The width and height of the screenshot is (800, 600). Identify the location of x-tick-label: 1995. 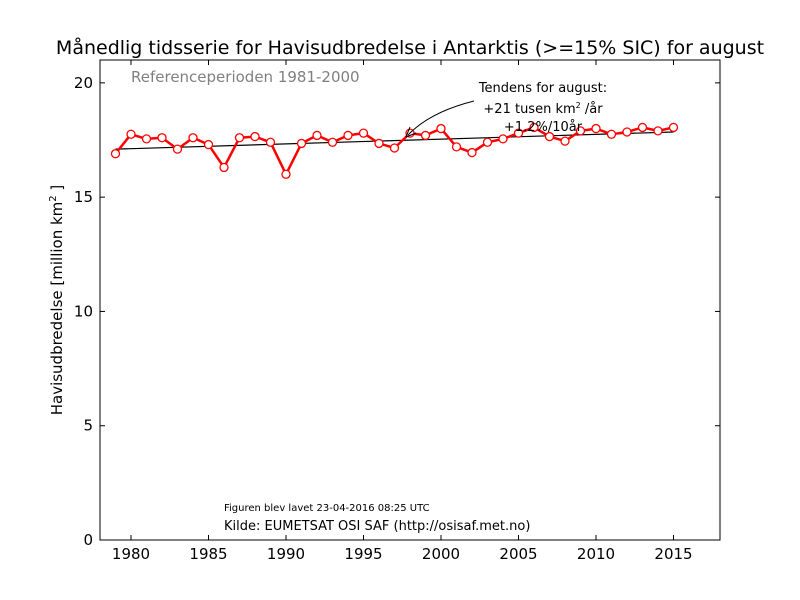
(363, 554).